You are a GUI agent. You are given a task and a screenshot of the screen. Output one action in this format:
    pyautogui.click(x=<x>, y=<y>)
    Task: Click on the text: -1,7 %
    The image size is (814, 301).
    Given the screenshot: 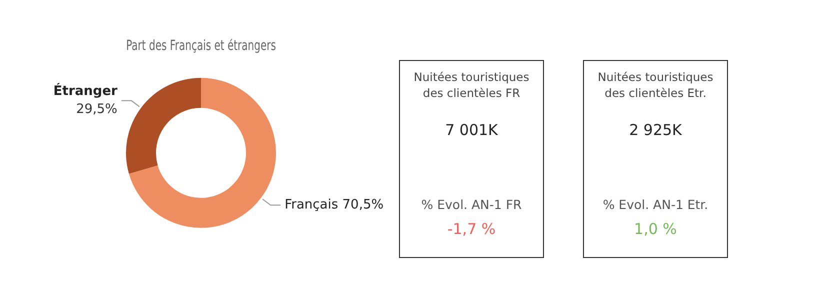 What is the action you would take?
    pyautogui.click(x=471, y=229)
    